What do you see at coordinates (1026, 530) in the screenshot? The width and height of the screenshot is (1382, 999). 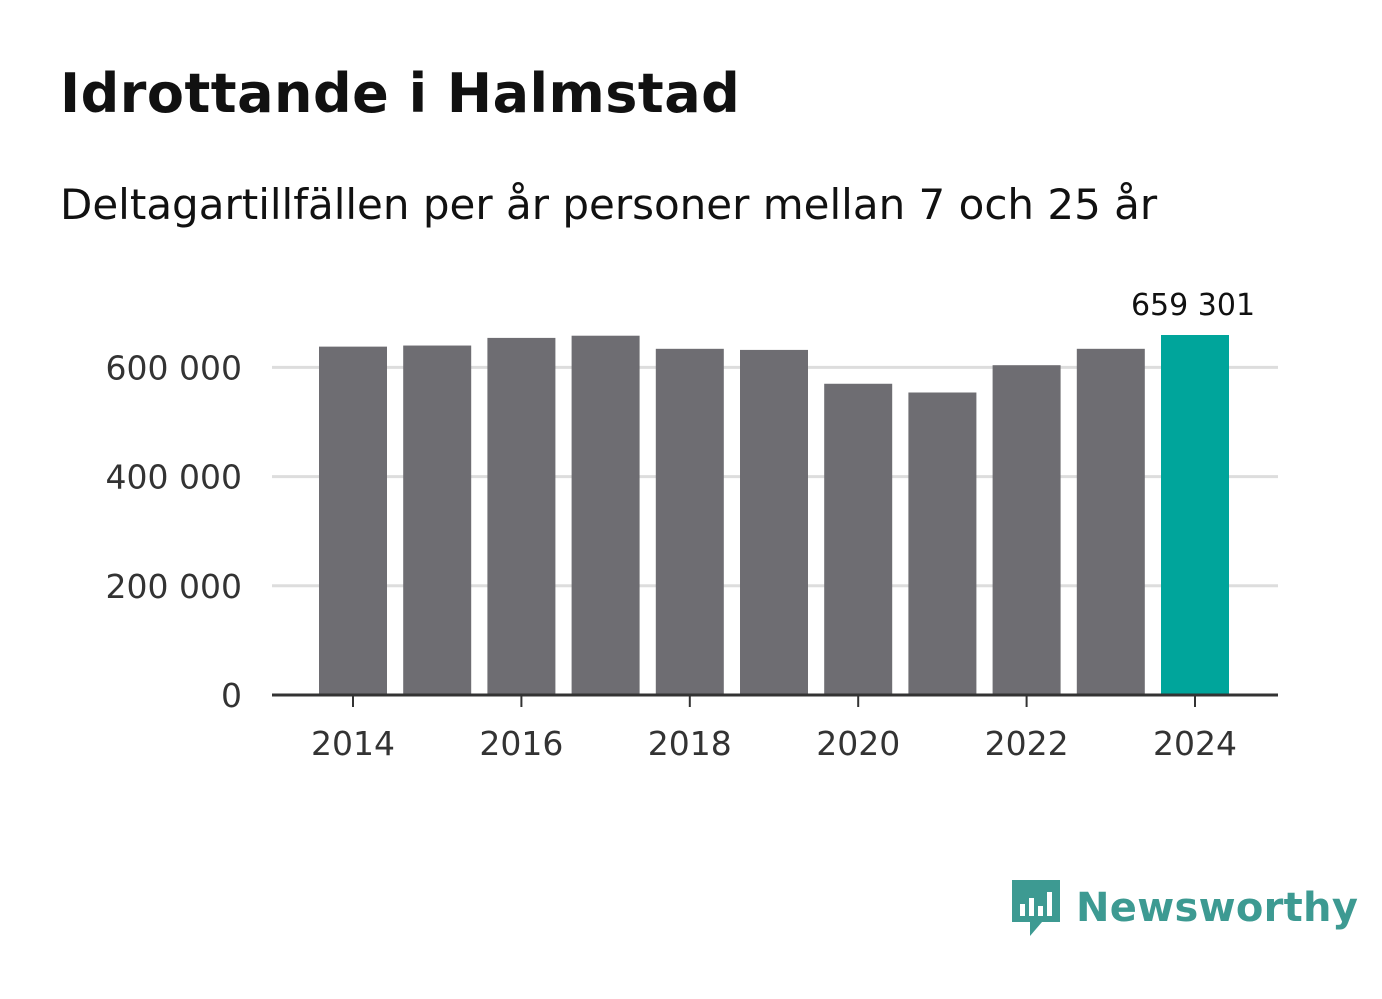 I see `bar-2022` at bounding box center [1026, 530].